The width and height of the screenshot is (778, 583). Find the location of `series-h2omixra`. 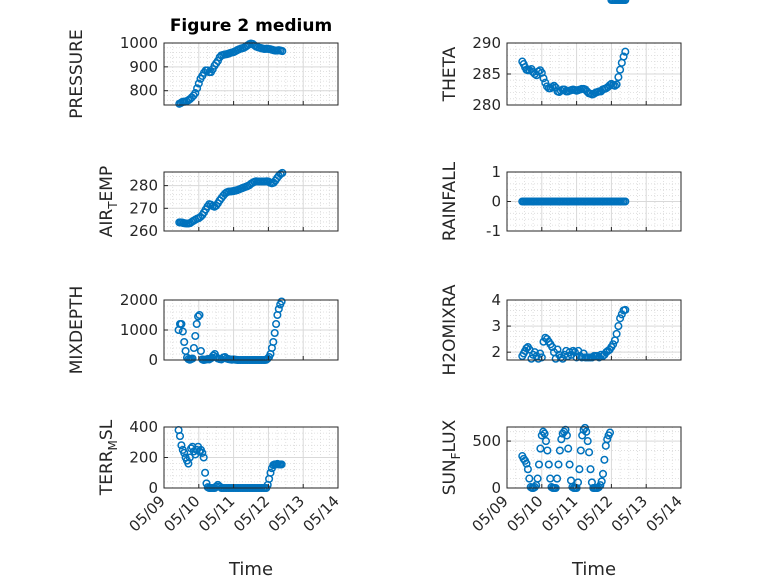

series-h2omixra is located at coordinates (574, 334).